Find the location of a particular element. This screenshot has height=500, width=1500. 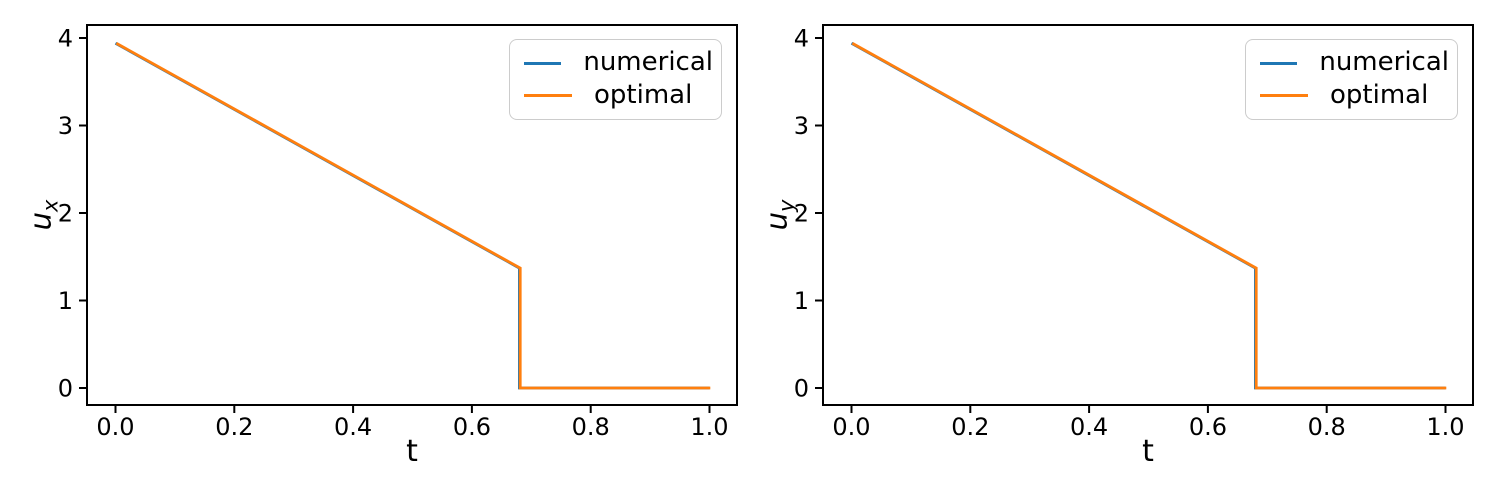

y-axis-label-sub: y is located at coordinates (786, 205).